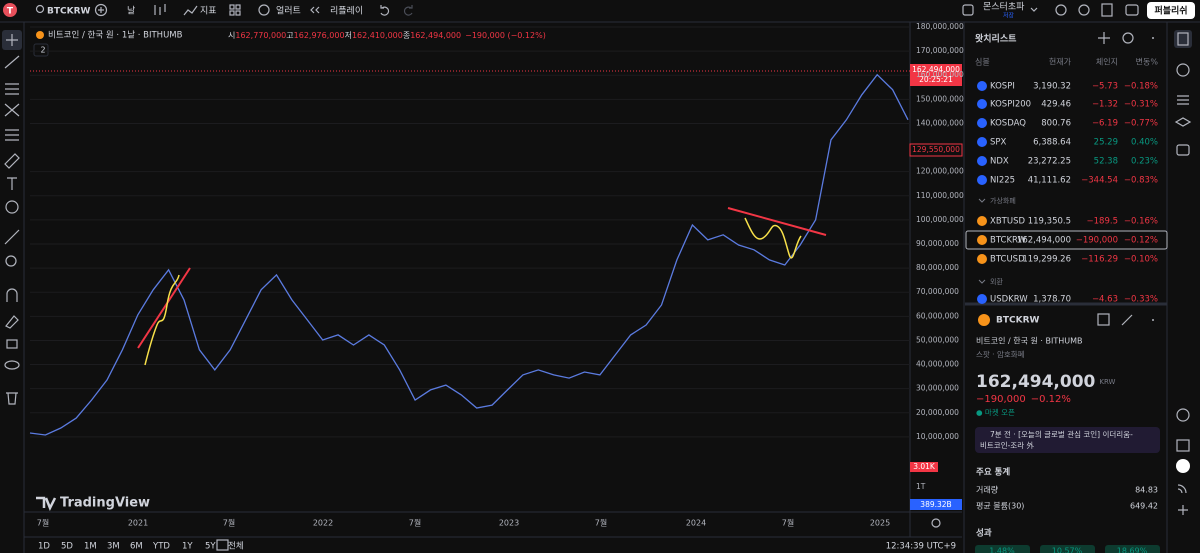 The image size is (1200, 553). What do you see at coordinates (998, 143) in the screenshot?
I see `row-symbol: SPX` at bounding box center [998, 143].